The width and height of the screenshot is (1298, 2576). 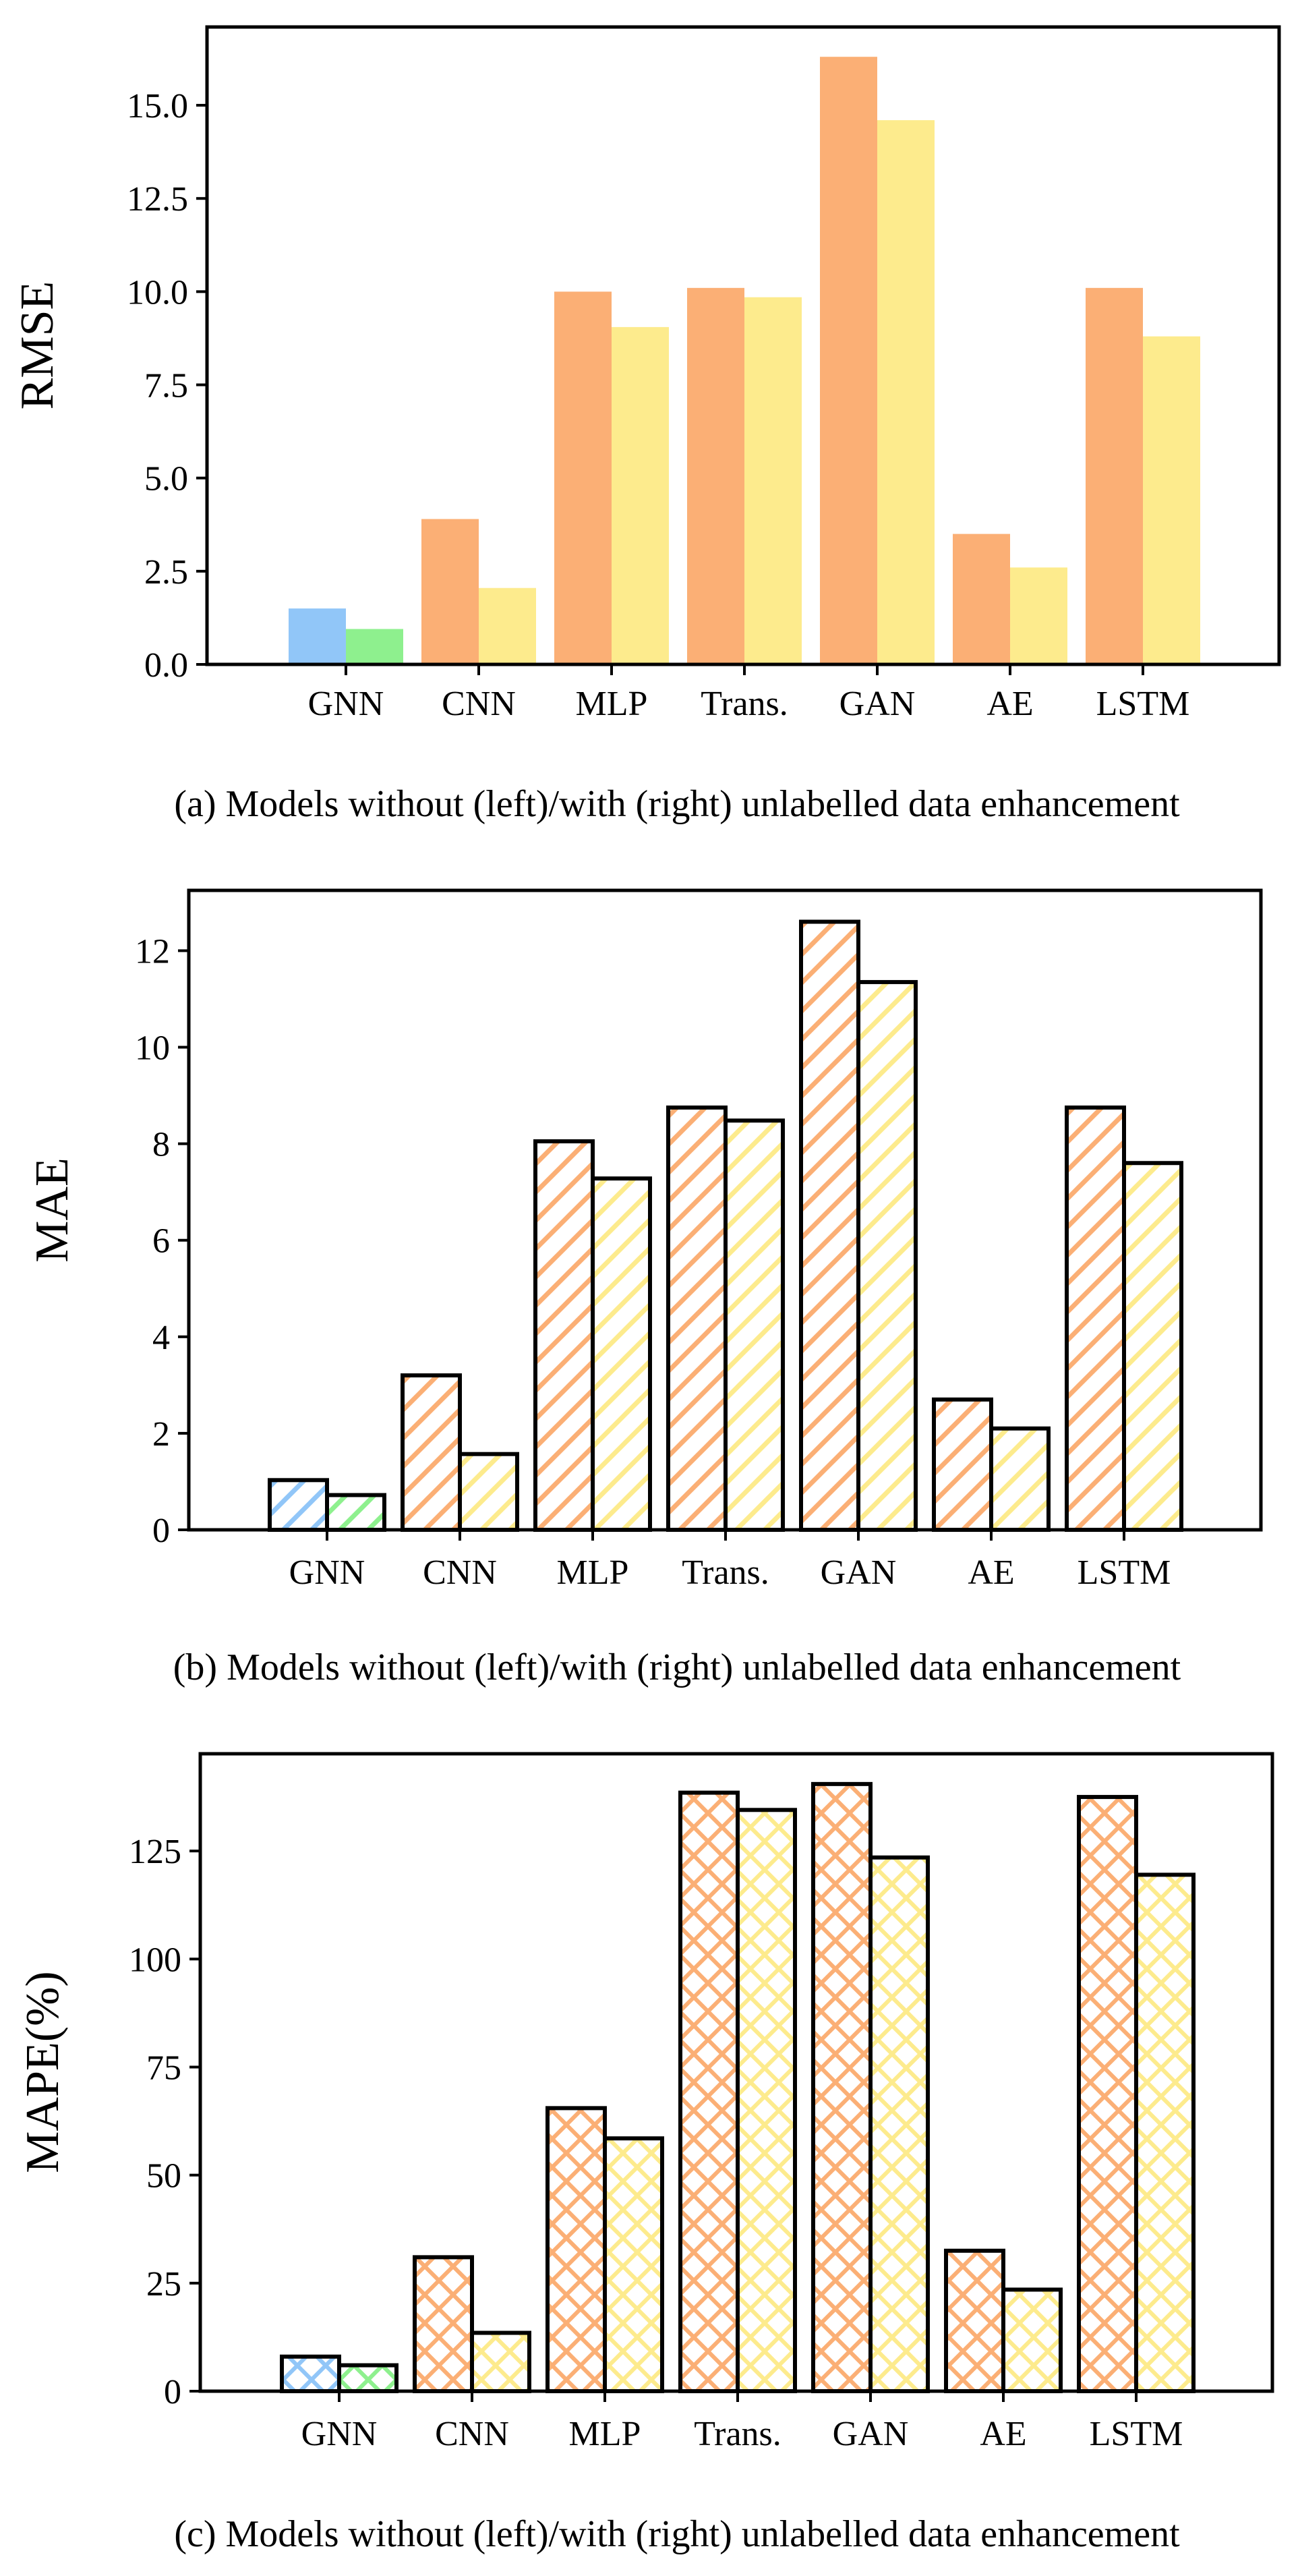 I want to click on mae-y-tick-label: 6, so click(x=161, y=1241).